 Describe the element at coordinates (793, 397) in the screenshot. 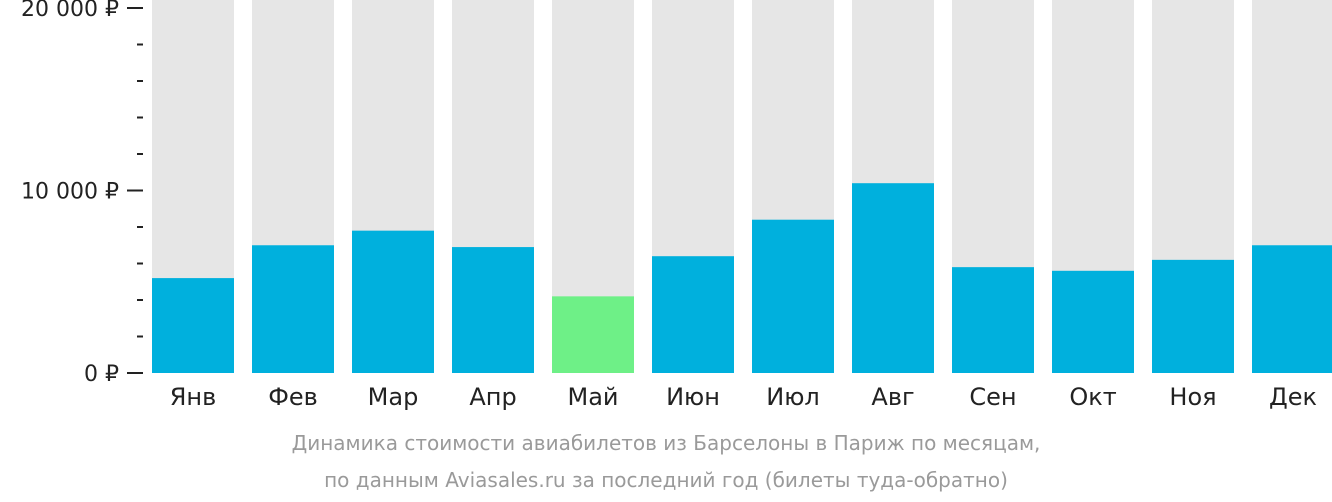

I see `x-tick-label: Июл` at that location.